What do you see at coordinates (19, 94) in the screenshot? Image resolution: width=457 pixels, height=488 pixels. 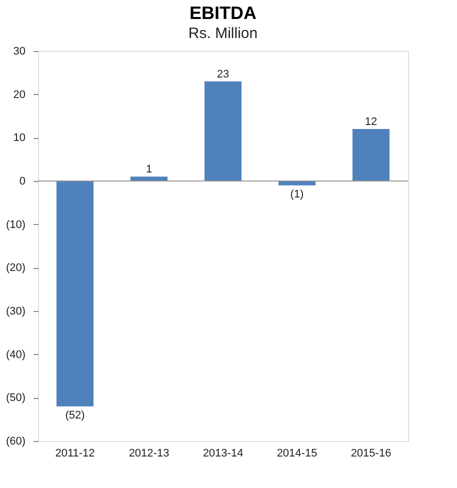 I see `y-tick-label: 20` at bounding box center [19, 94].